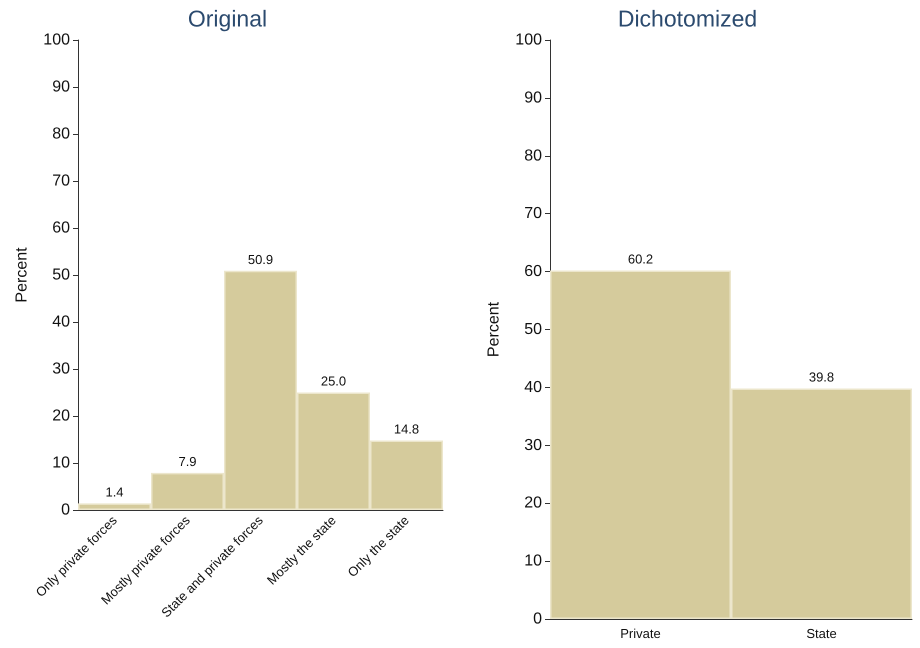  What do you see at coordinates (688, 19) in the screenshot?
I see `chart-title: Dichotomized` at bounding box center [688, 19].